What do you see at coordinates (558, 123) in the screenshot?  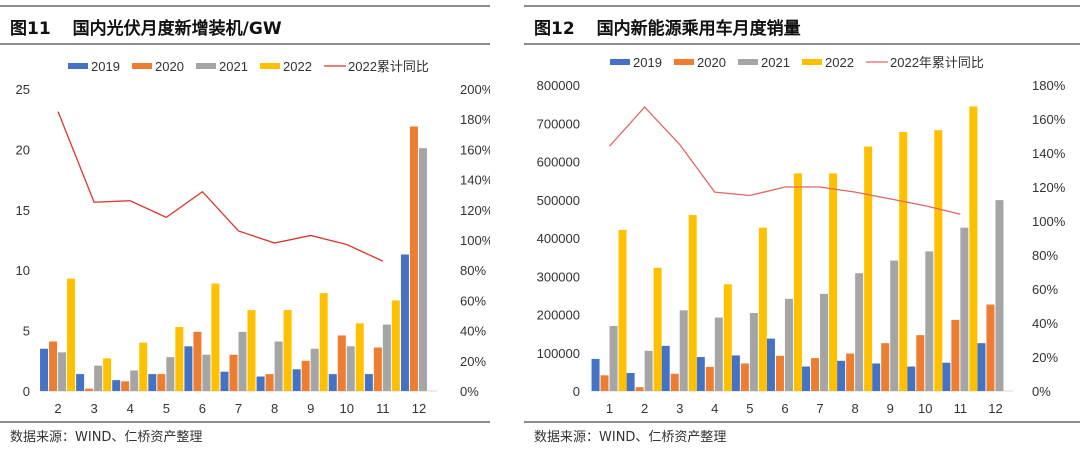 I see `y-tick-label: 700000` at bounding box center [558, 123].